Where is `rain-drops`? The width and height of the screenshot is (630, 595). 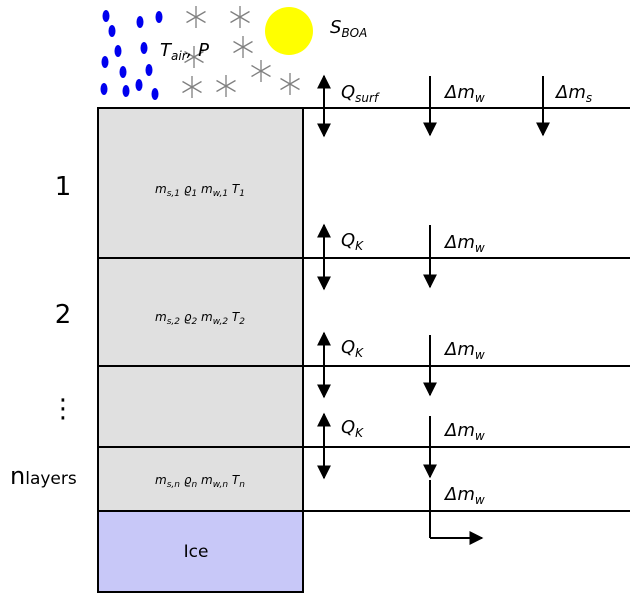
rain-drops is located at coordinates (131, 55).